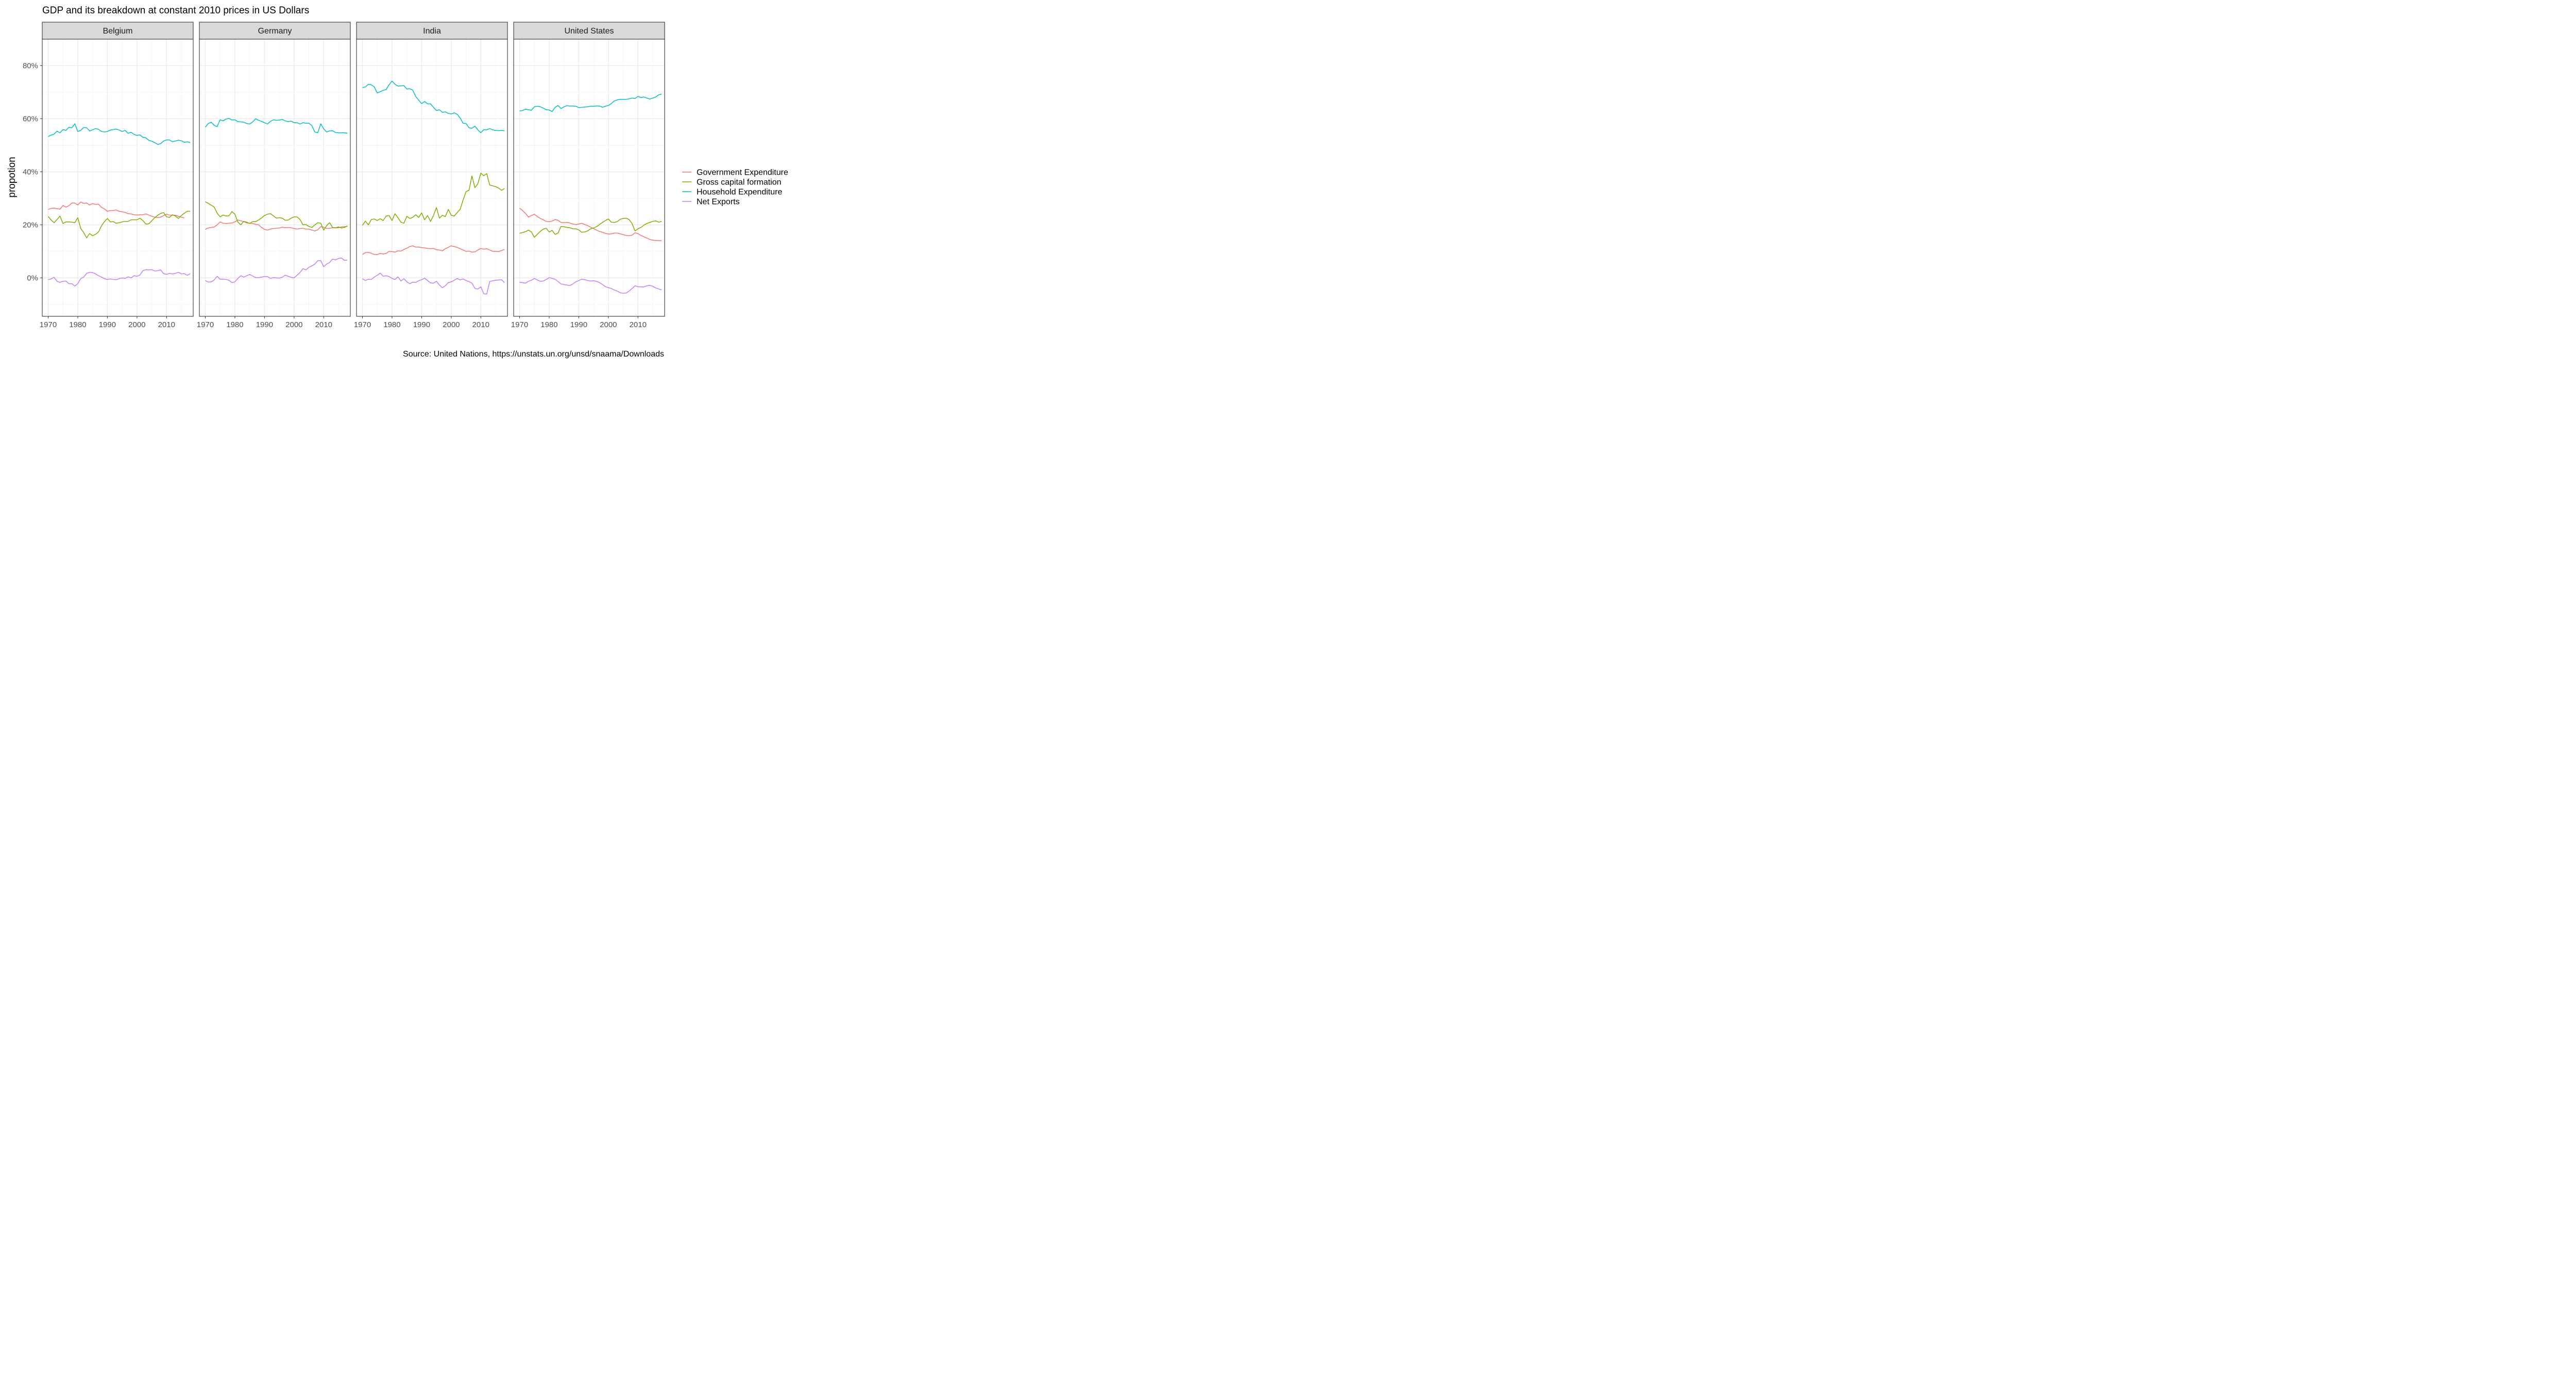 This screenshot has width=2576, height=1391. I want to click on y-tick-label: 0%, so click(32, 278).